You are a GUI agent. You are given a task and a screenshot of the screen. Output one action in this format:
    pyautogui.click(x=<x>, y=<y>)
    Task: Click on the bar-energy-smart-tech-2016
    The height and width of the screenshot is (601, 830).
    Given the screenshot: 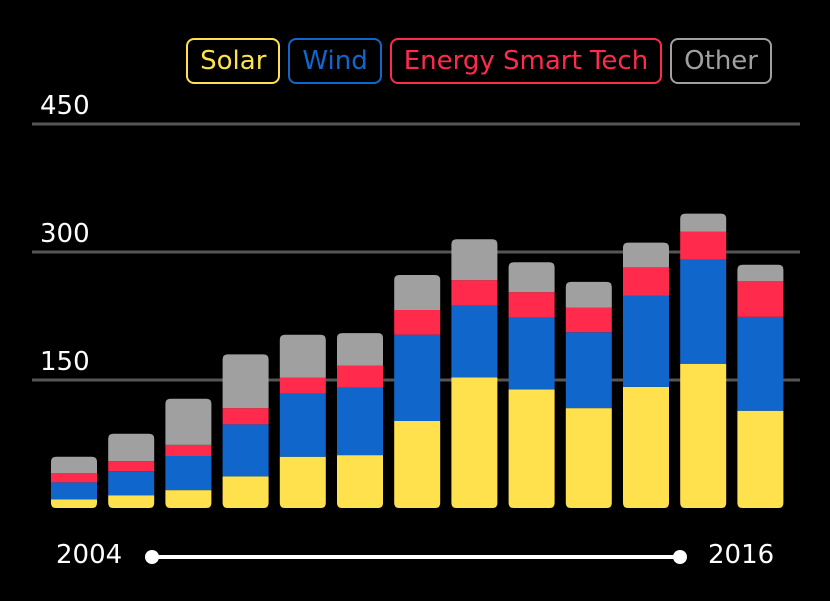 What is the action you would take?
    pyautogui.click(x=760, y=299)
    